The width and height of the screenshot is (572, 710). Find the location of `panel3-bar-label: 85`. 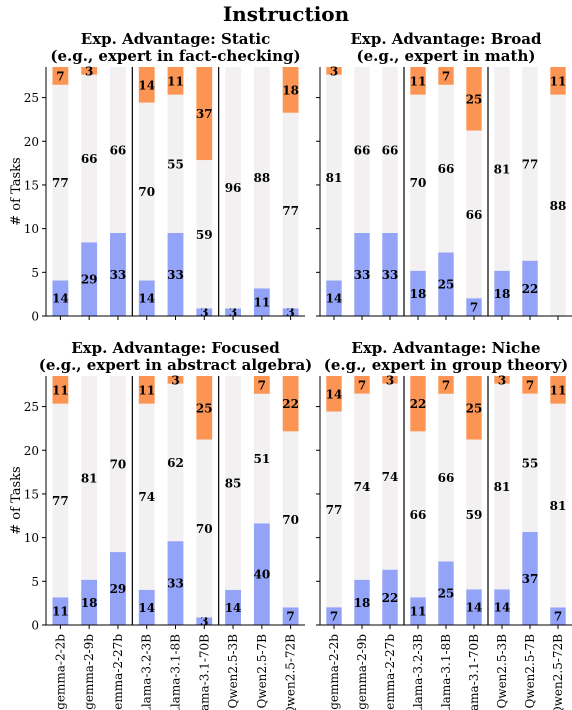

panel3-bar-label: 85 is located at coordinates (233, 483).